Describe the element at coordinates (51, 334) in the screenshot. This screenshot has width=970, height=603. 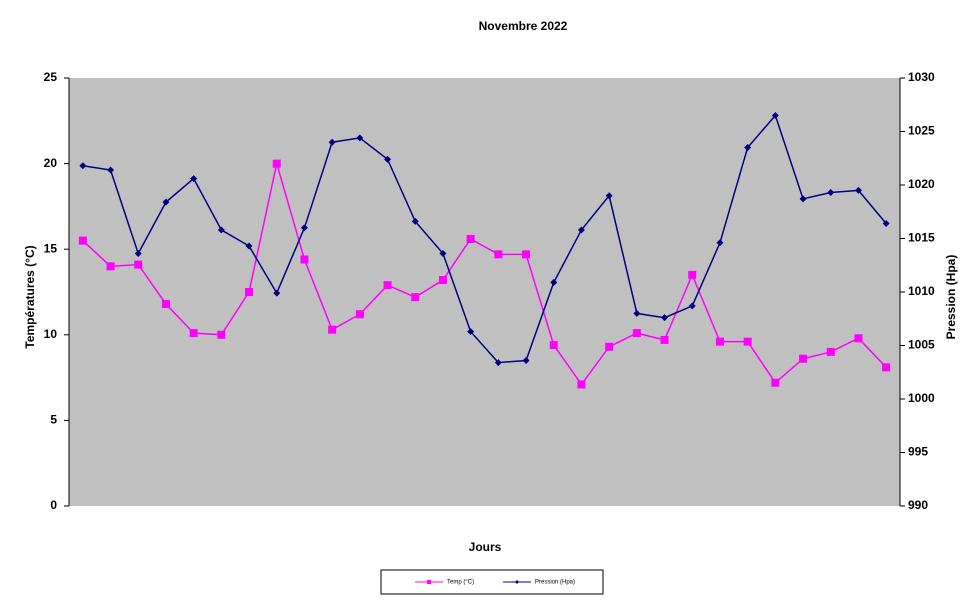
I see `y-tick-label: 10` at that location.